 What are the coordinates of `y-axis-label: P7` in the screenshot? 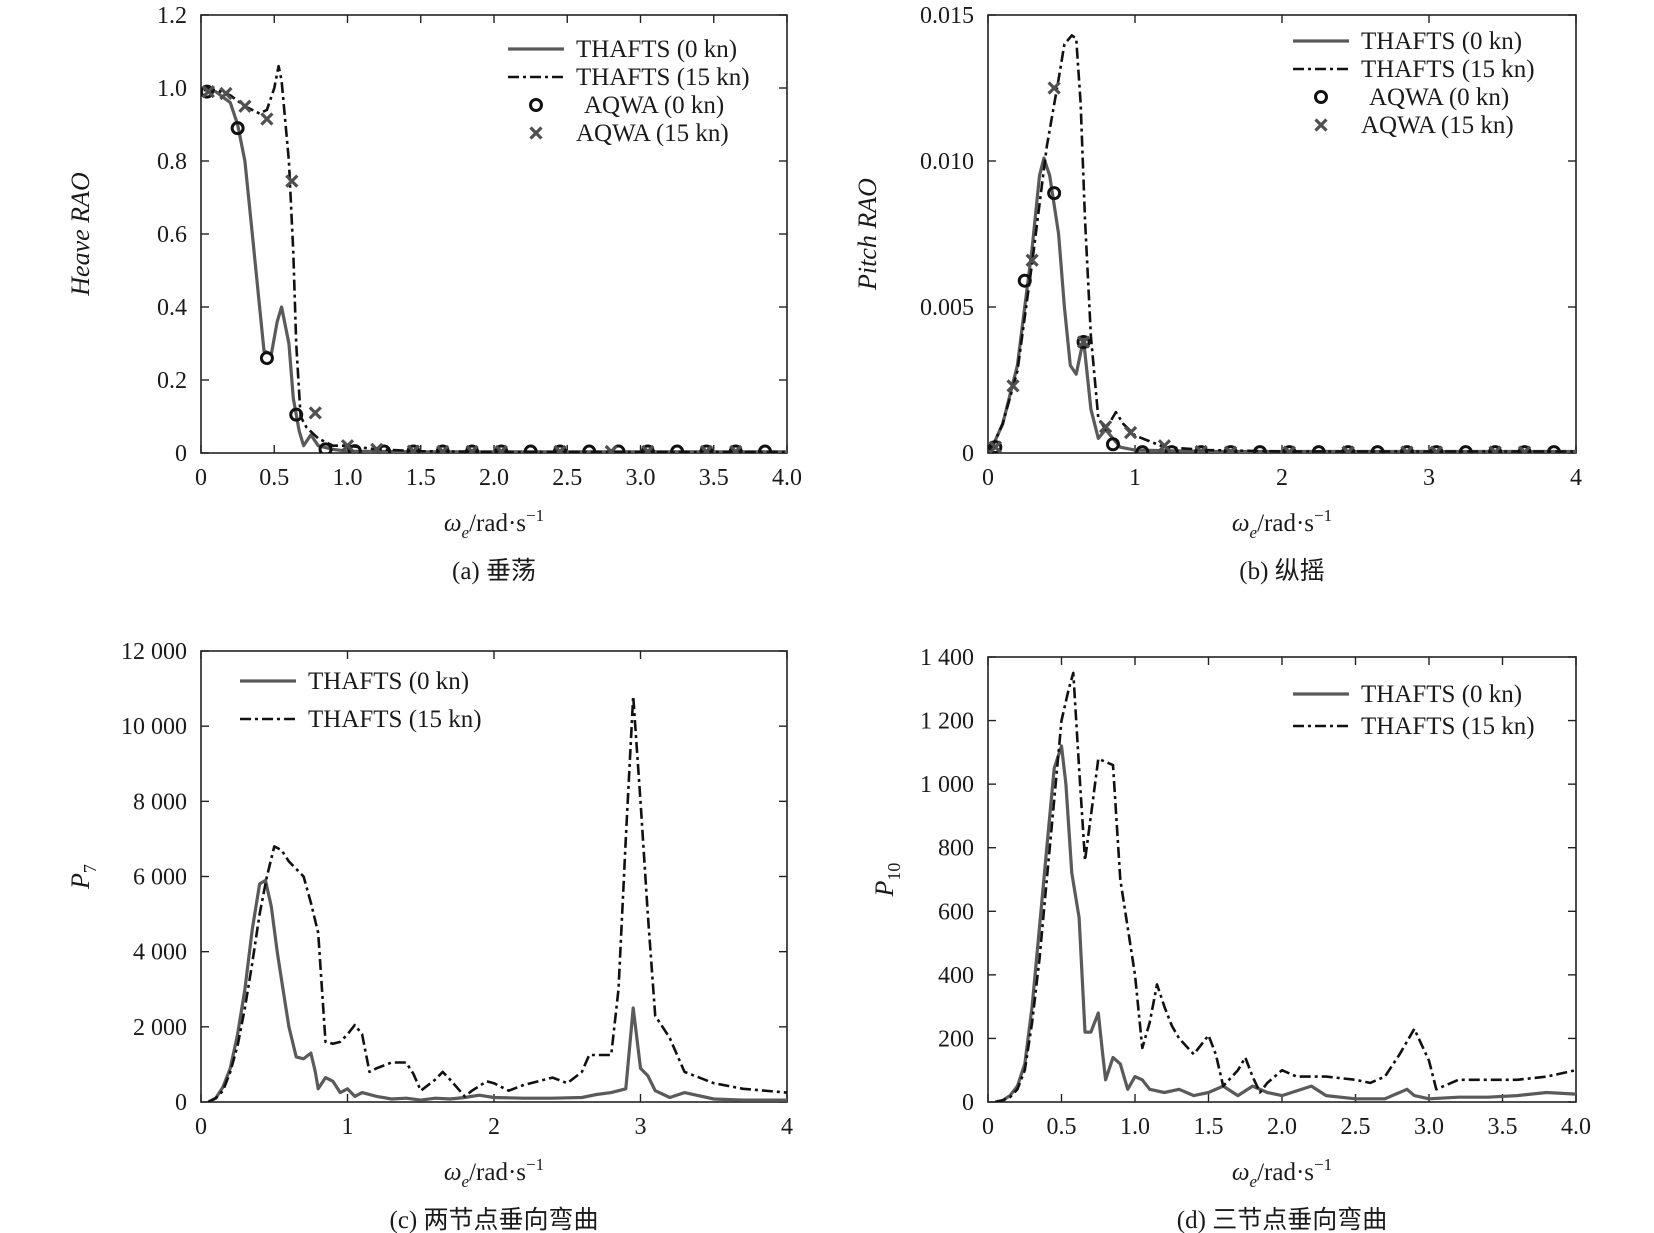 It's located at (83, 877).